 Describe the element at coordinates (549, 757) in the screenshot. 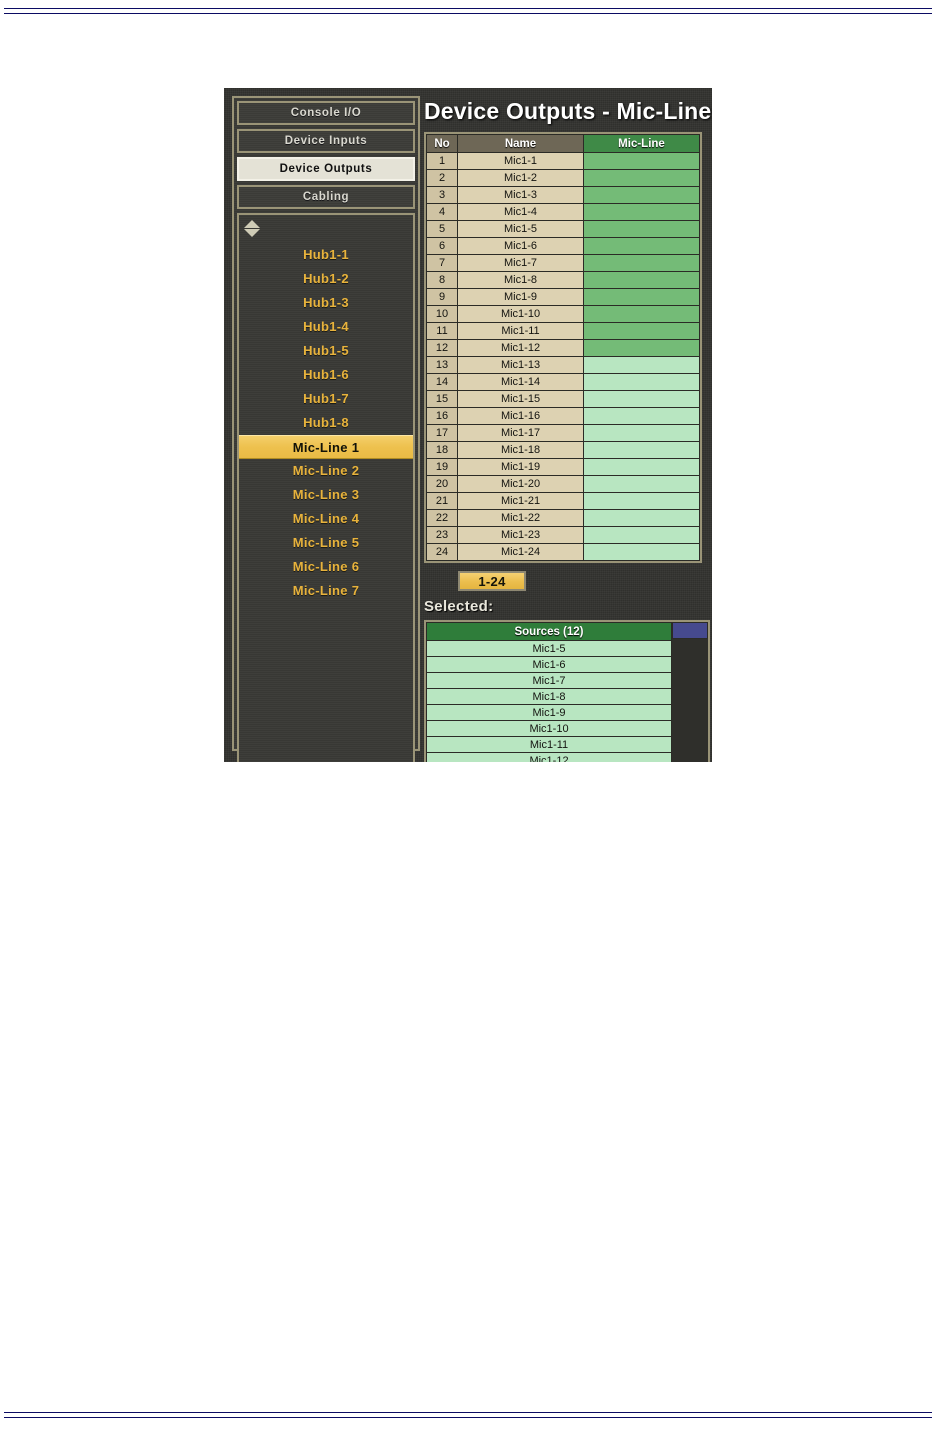

I see `list-item: Mic1-12` at that location.